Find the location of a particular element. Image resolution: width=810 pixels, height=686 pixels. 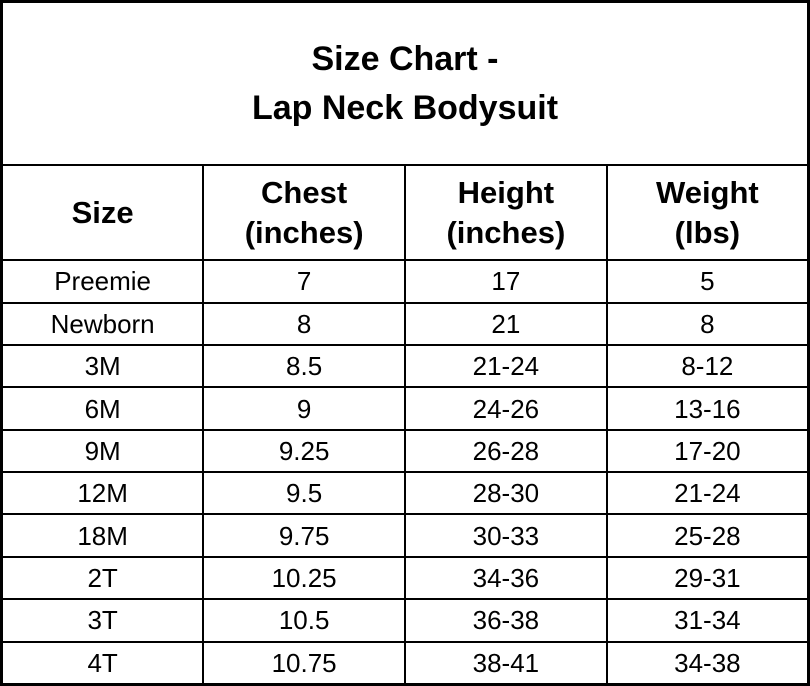

table-row-12m: 12M 9.5 28-30 21-24 is located at coordinates (405, 493).